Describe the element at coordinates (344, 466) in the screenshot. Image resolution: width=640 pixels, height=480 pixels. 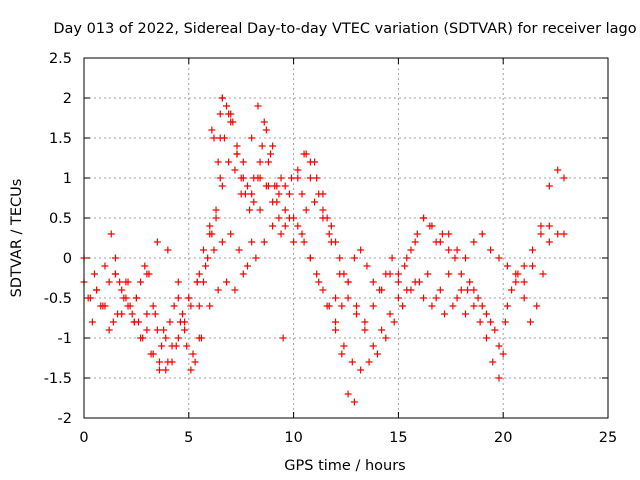
I see `x-axis-label: GPS time / hours` at that location.